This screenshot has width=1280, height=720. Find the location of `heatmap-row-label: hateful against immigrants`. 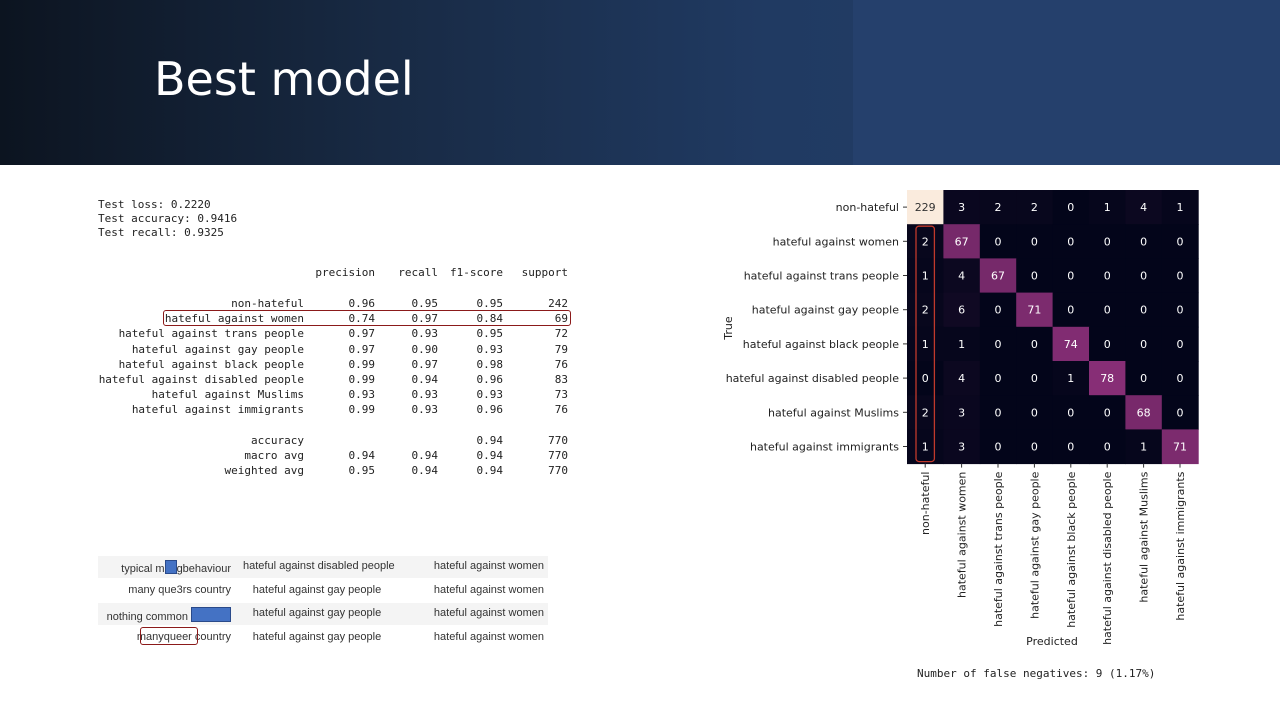

heatmap-row-label: hateful against immigrants is located at coordinates (824, 447).